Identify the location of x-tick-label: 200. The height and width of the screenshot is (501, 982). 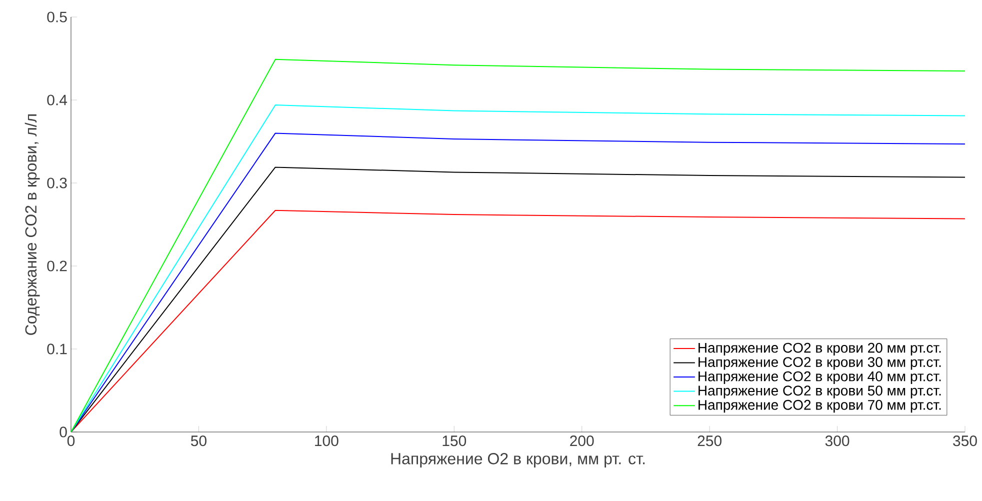
(582, 441).